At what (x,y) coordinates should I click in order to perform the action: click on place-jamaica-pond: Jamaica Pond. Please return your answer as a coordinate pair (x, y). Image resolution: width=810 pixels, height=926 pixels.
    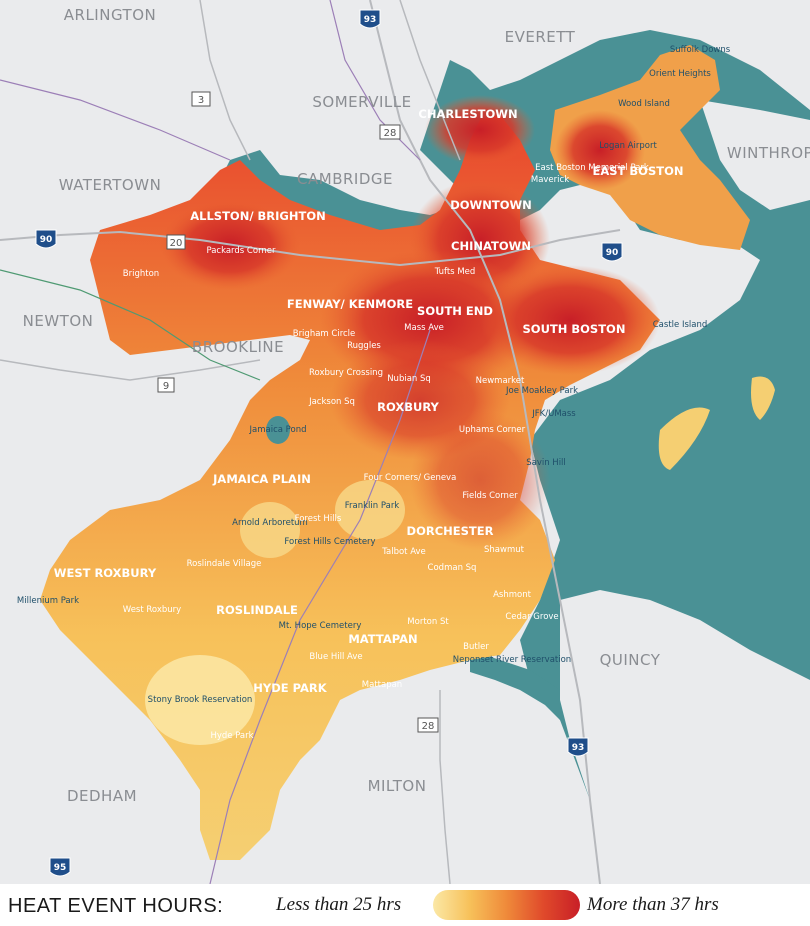
    Looking at the image, I should click on (278, 430).